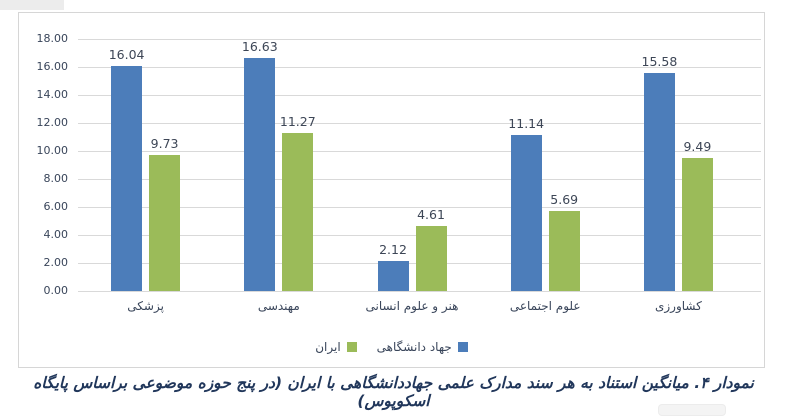 This screenshot has width=787, height=417. I want to click on y-tick-label: 0.00, so click(56, 290).